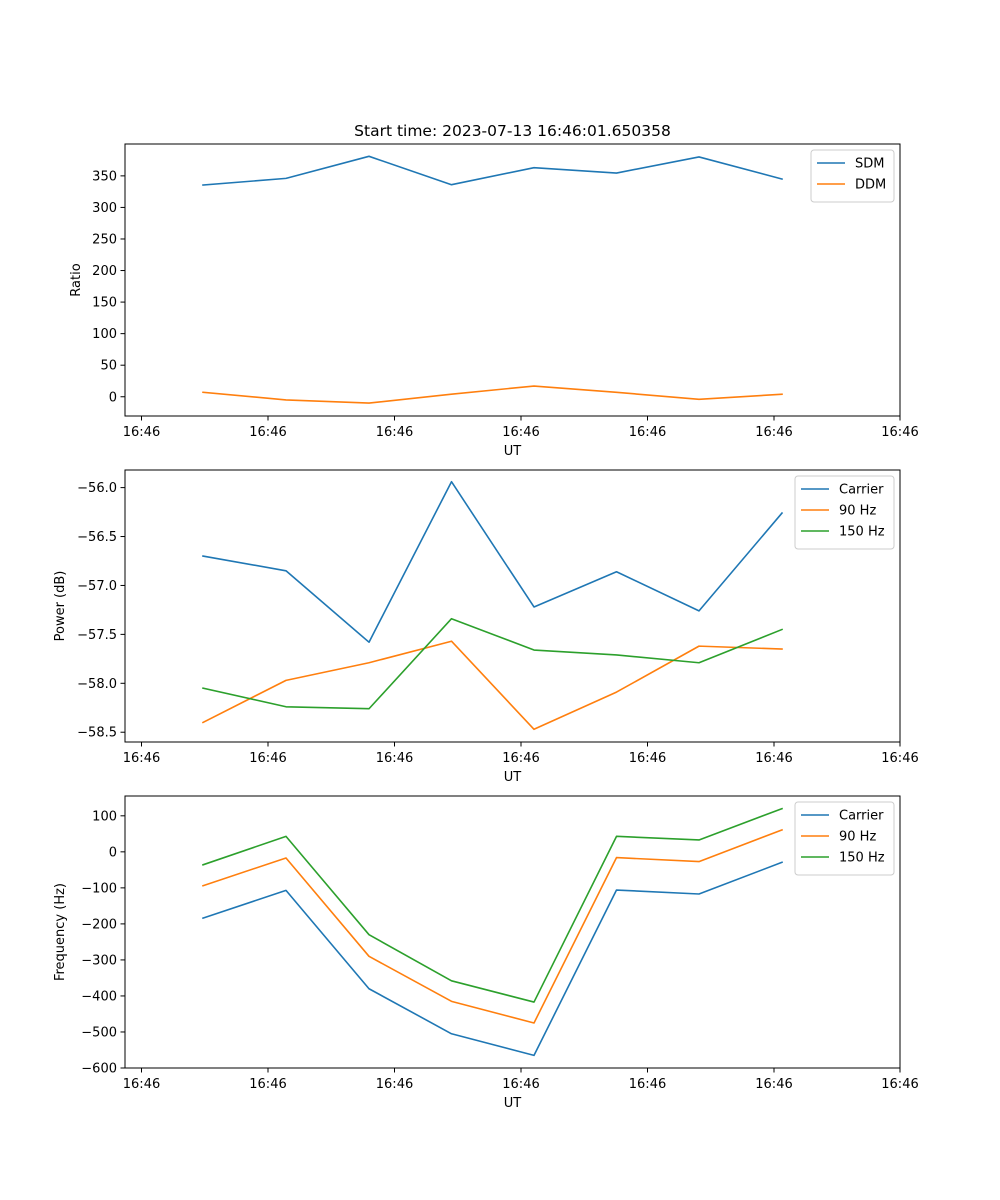 Image resolution: width=1000 pixels, height=1200 pixels. What do you see at coordinates (512, 131) in the screenshot?
I see `figure-title: Start time: 2023-07-13 16:46:01.650358` at bounding box center [512, 131].